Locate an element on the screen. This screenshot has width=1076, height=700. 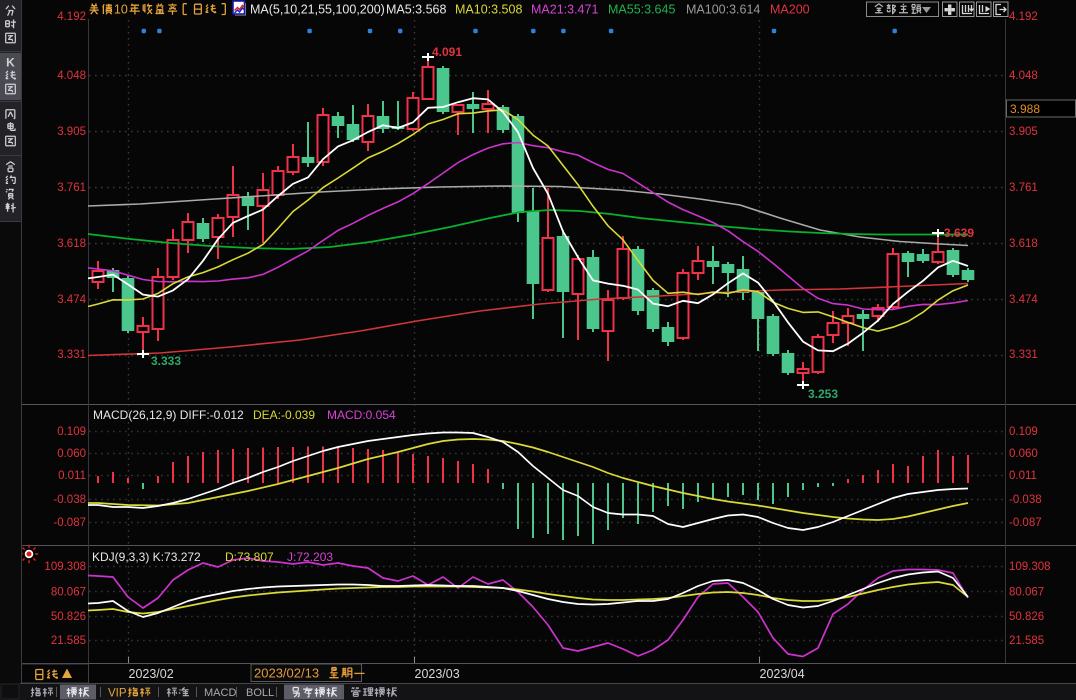
svg-text: 2023/04 is located at coordinates (782, 674).